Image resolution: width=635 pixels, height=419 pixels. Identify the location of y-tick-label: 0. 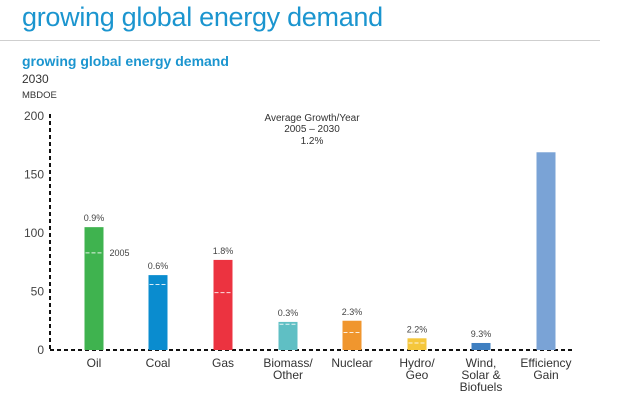
(40, 350).